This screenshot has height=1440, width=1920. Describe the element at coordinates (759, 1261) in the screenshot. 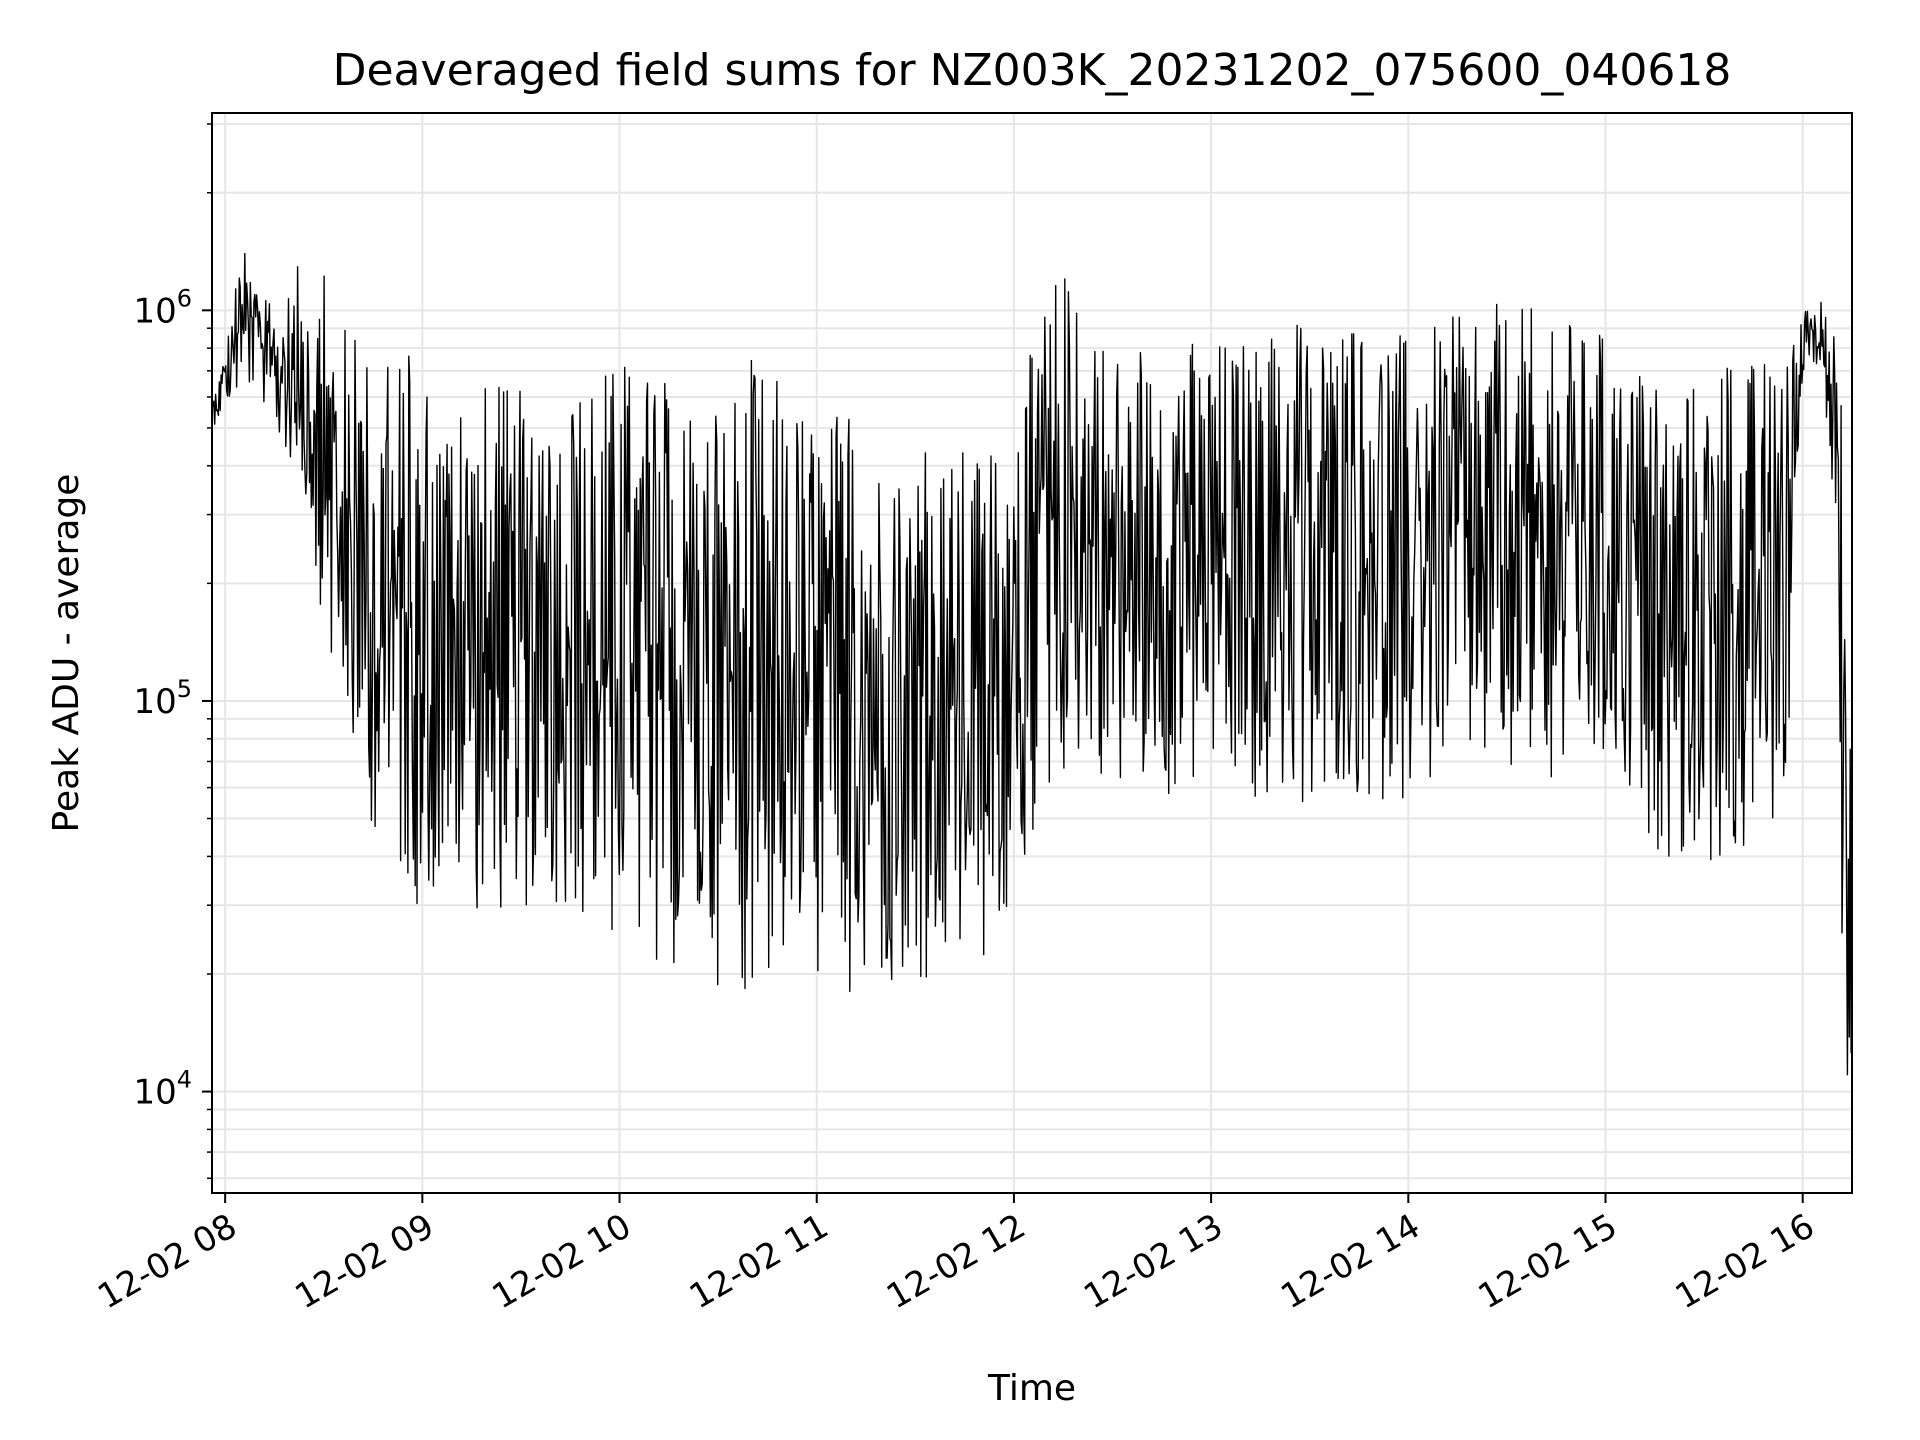

I see `x-tick-label: 12-02 11` at that location.